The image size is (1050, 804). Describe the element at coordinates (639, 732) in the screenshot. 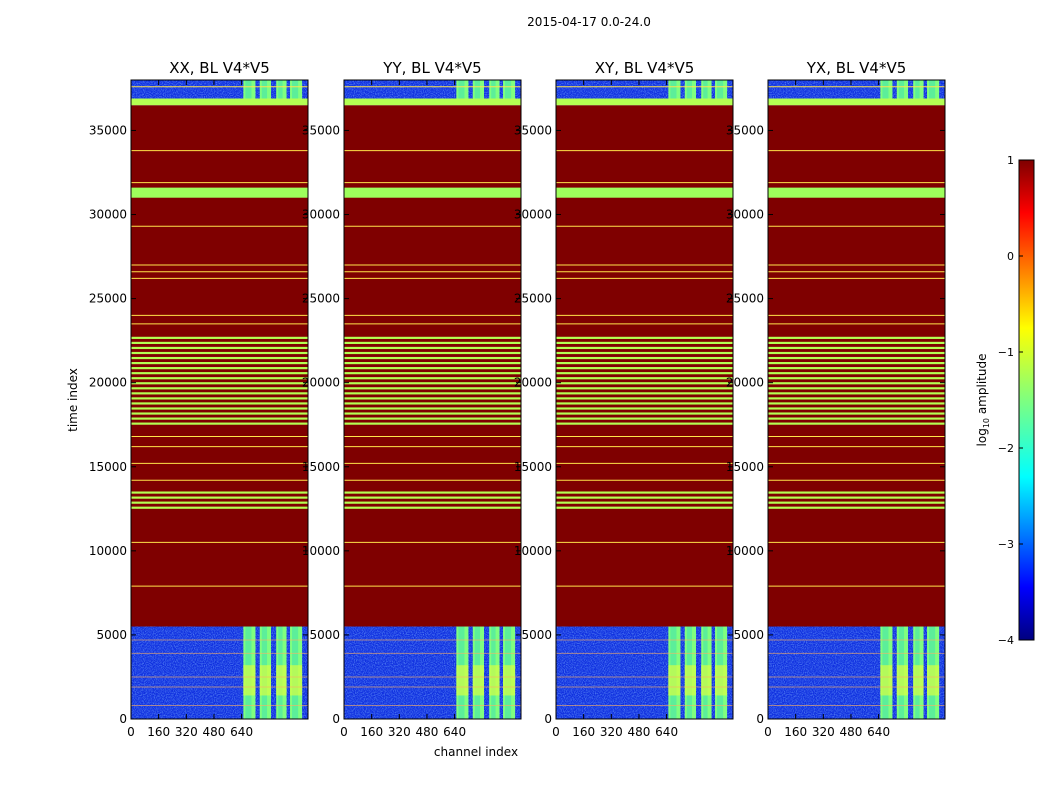

I see `x-tick-label: 480` at that location.